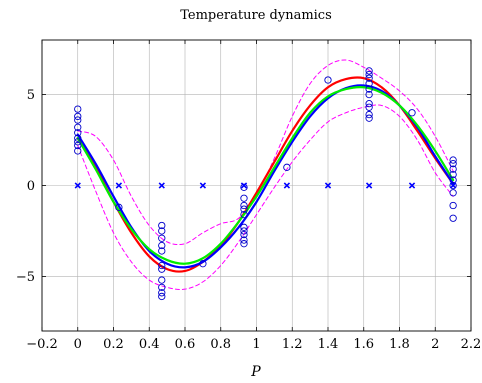 This screenshot has width=482, height=383. I want to click on y-tick-label: 0, so click(31, 186).